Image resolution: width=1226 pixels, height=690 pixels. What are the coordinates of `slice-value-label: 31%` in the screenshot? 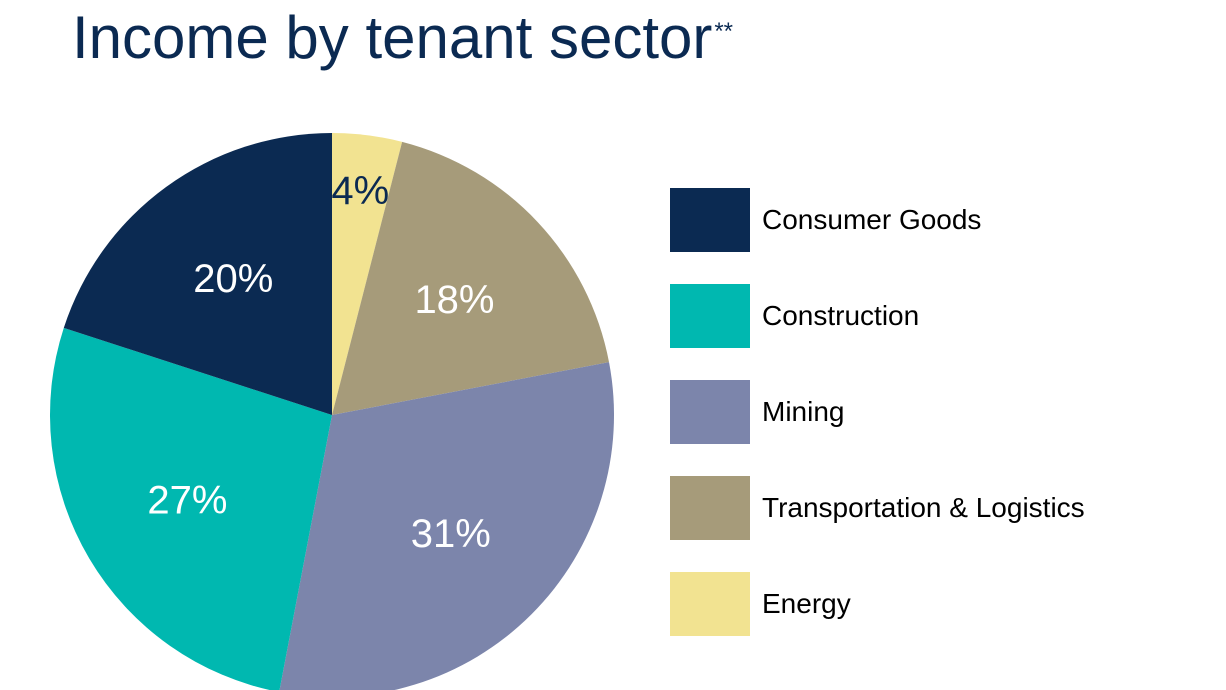 It's located at (451, 534).